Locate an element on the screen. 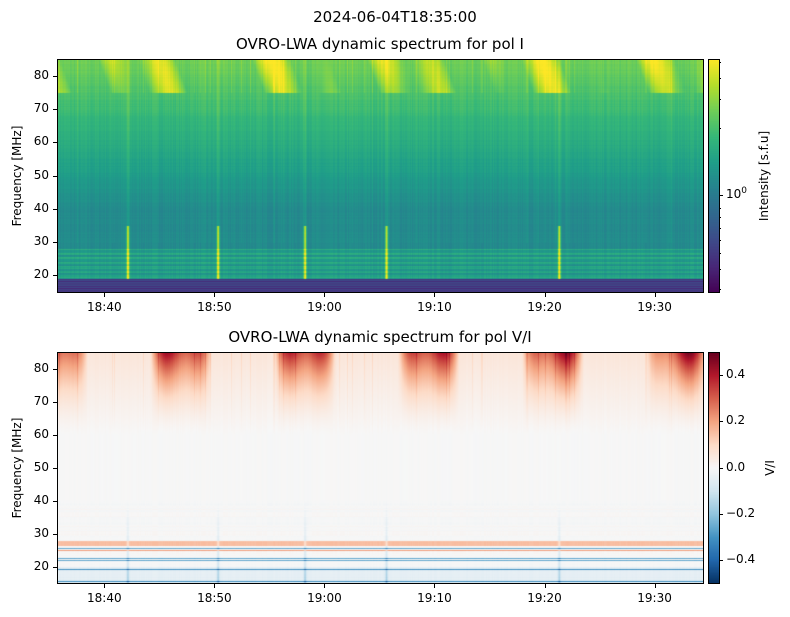  axes-title: OVRO-LWA dynamic spectrum for pol I is located at coordinates (380, 44).